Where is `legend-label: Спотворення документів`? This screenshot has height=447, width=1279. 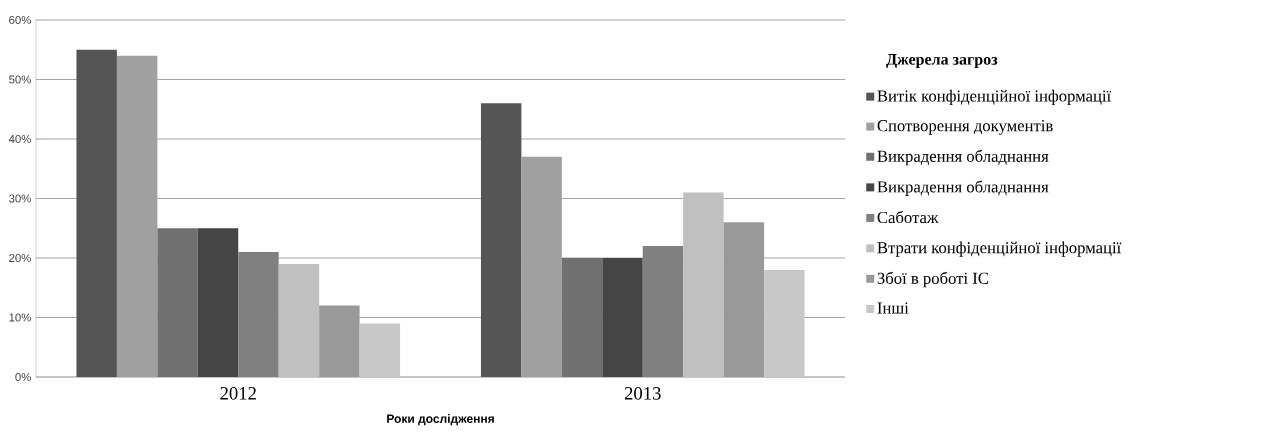 legend-label: Спотворення документів is located at coordinates (965, 127).